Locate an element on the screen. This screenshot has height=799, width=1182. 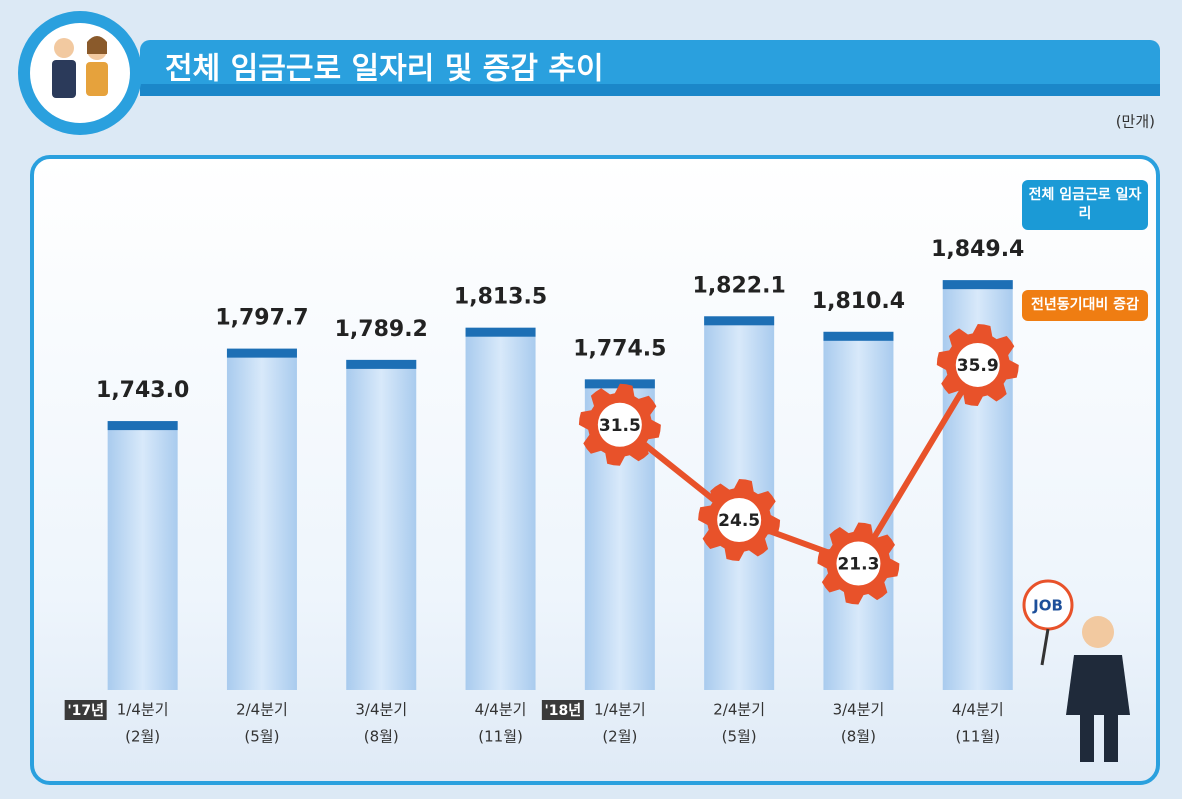
line-value-label: 35.9 is located at coordinates (978, 366).